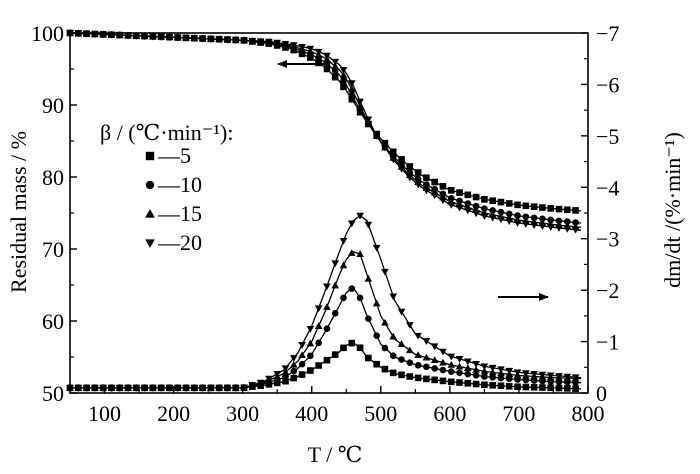  What do you see at coordinates (601, 393) in the screenshot?
I see `y-right-tick-label: 0` at bounding box center [601, 393].